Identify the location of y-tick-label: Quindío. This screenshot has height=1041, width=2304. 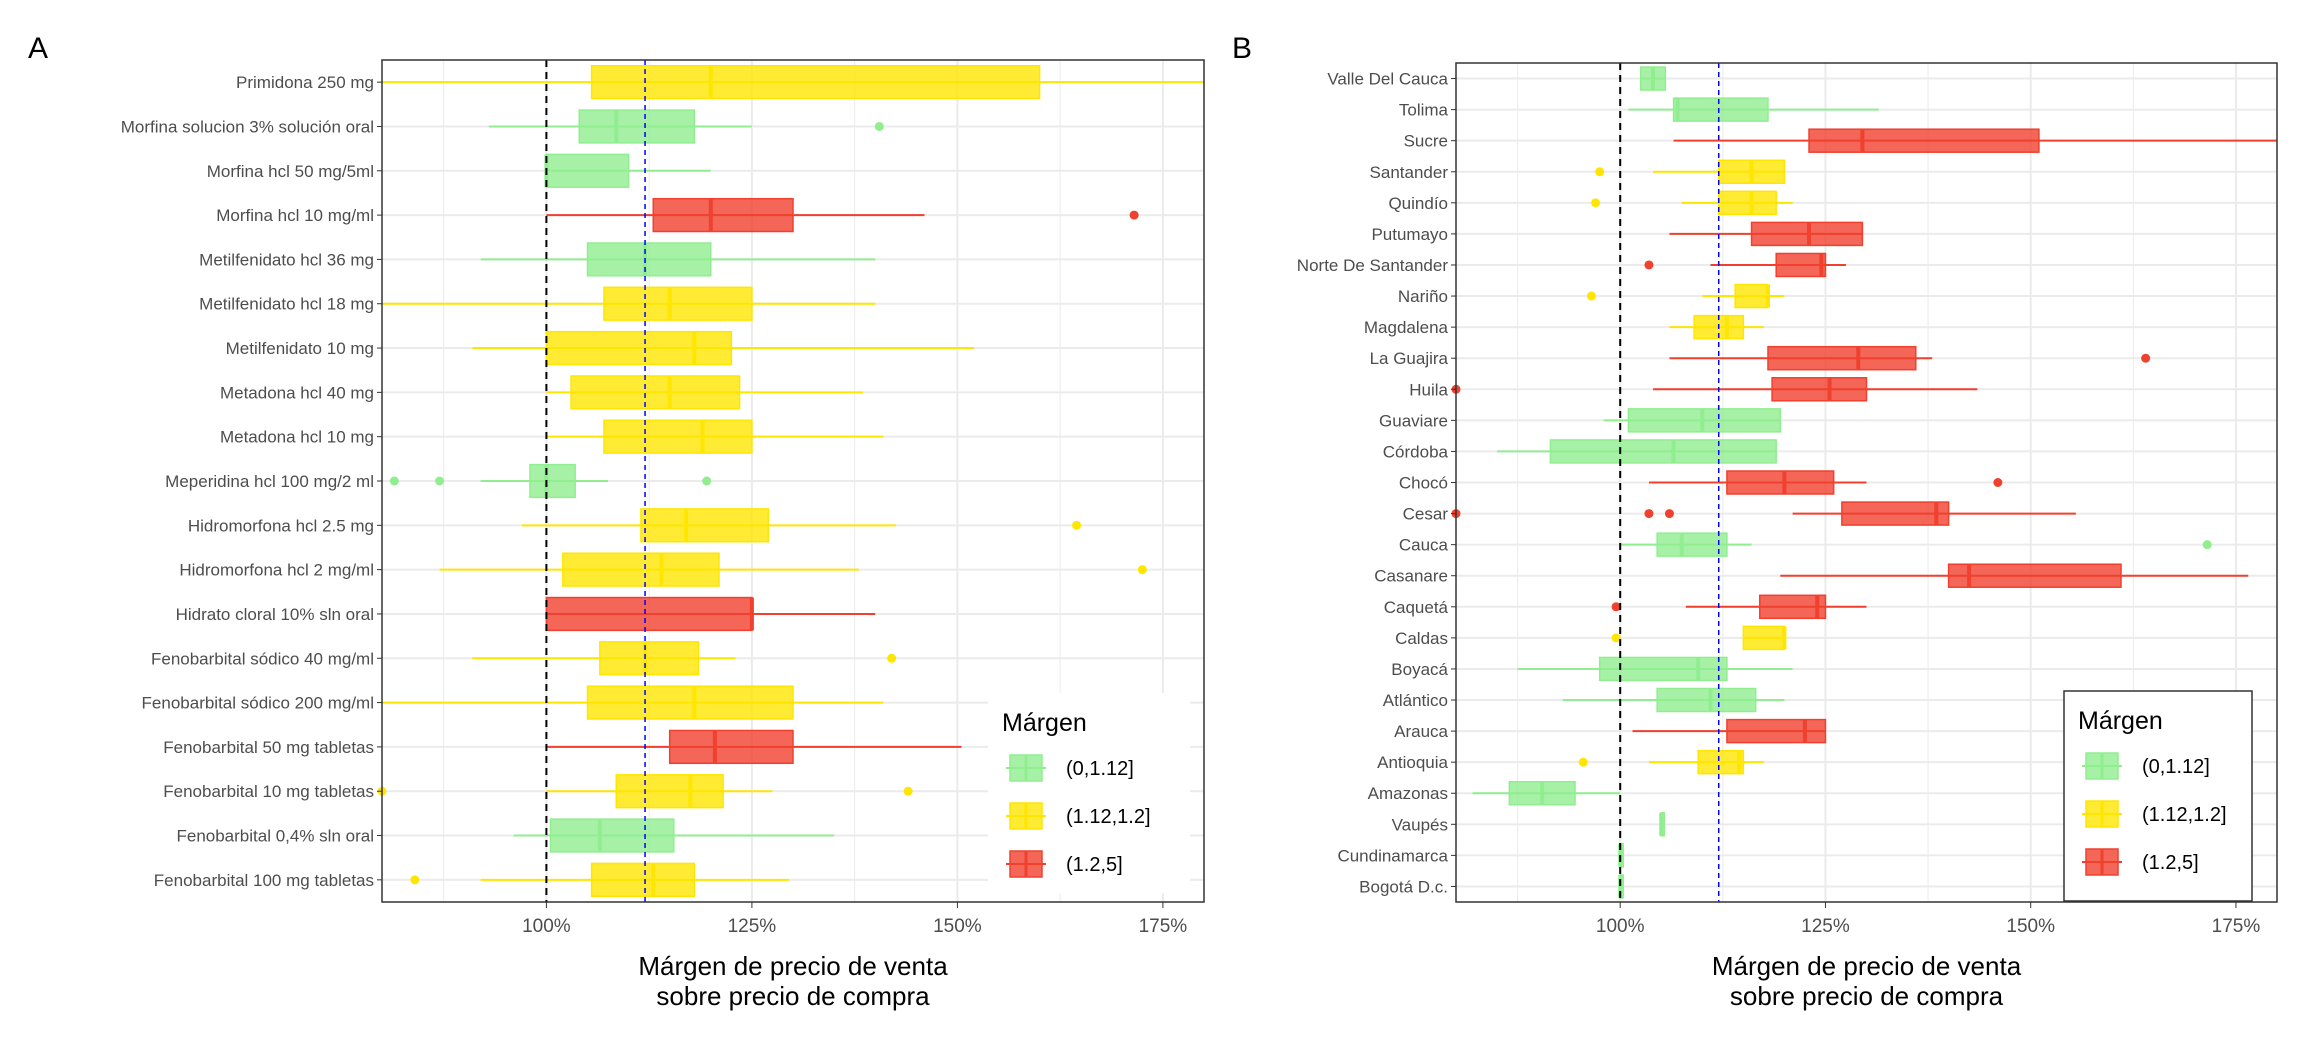
(1418, 203).